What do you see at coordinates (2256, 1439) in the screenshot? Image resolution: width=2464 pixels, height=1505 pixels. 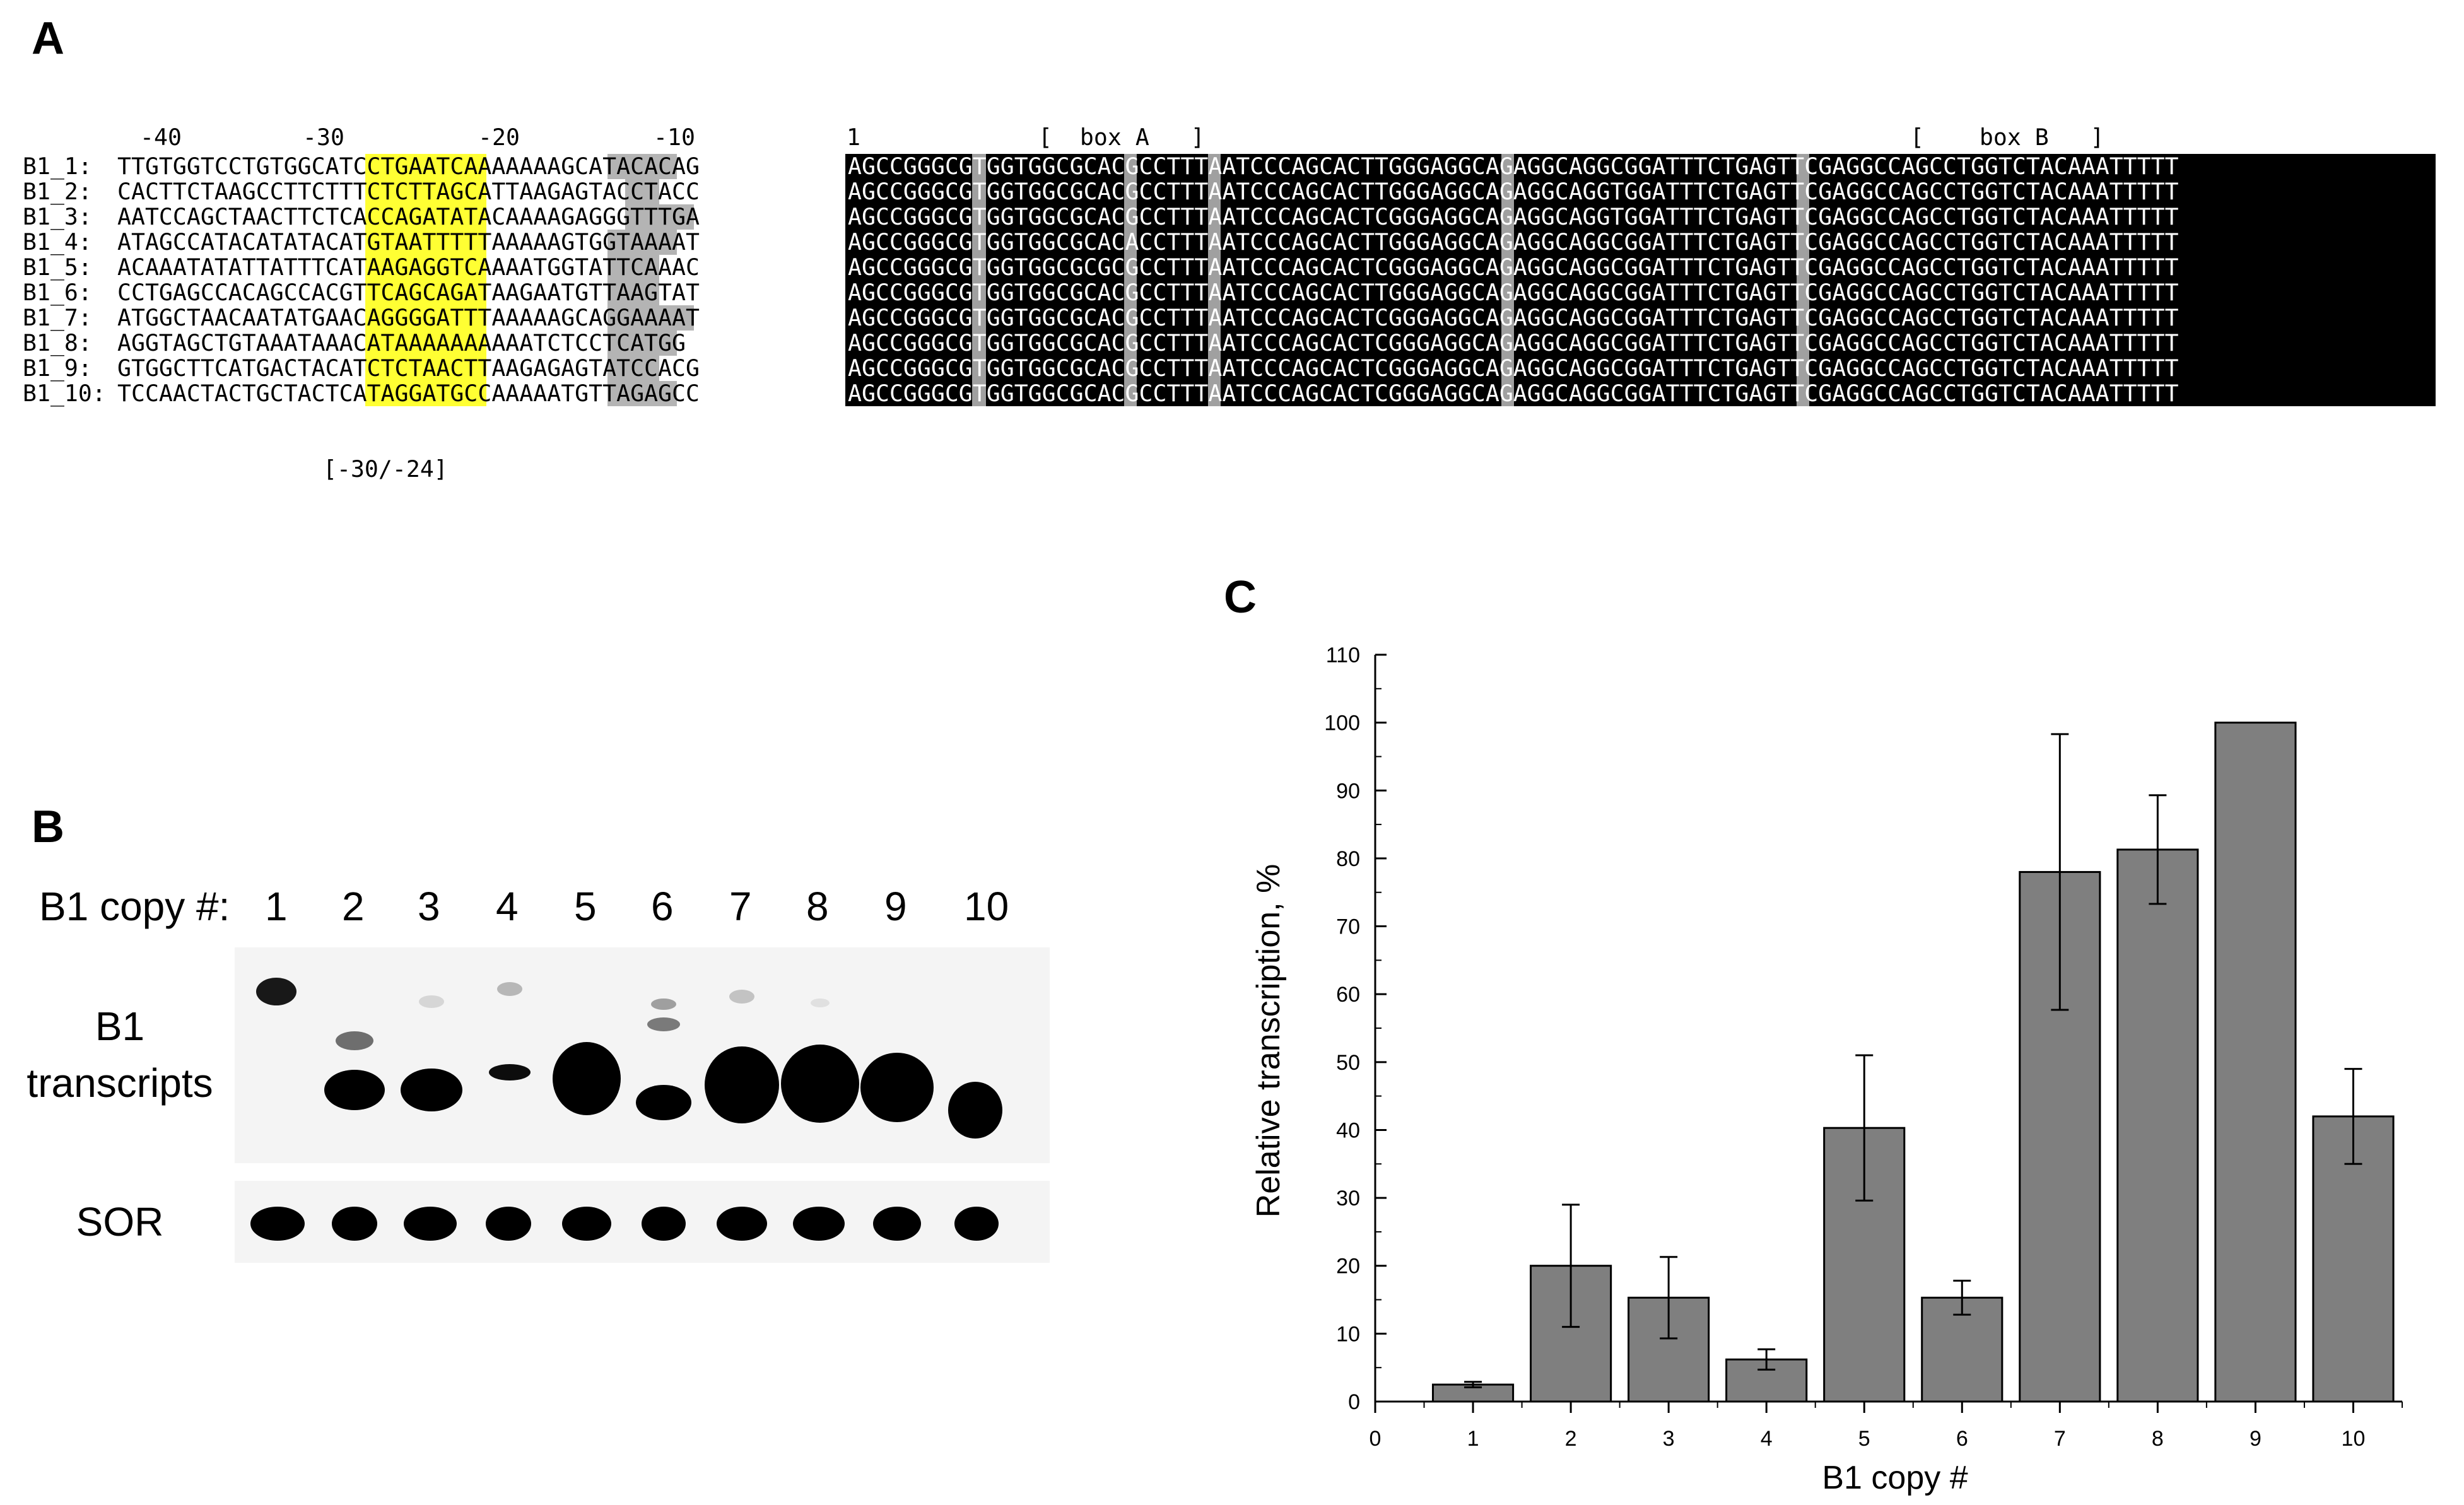 I see `x-tick-label: 9` at bounding box center [2256, 1439].